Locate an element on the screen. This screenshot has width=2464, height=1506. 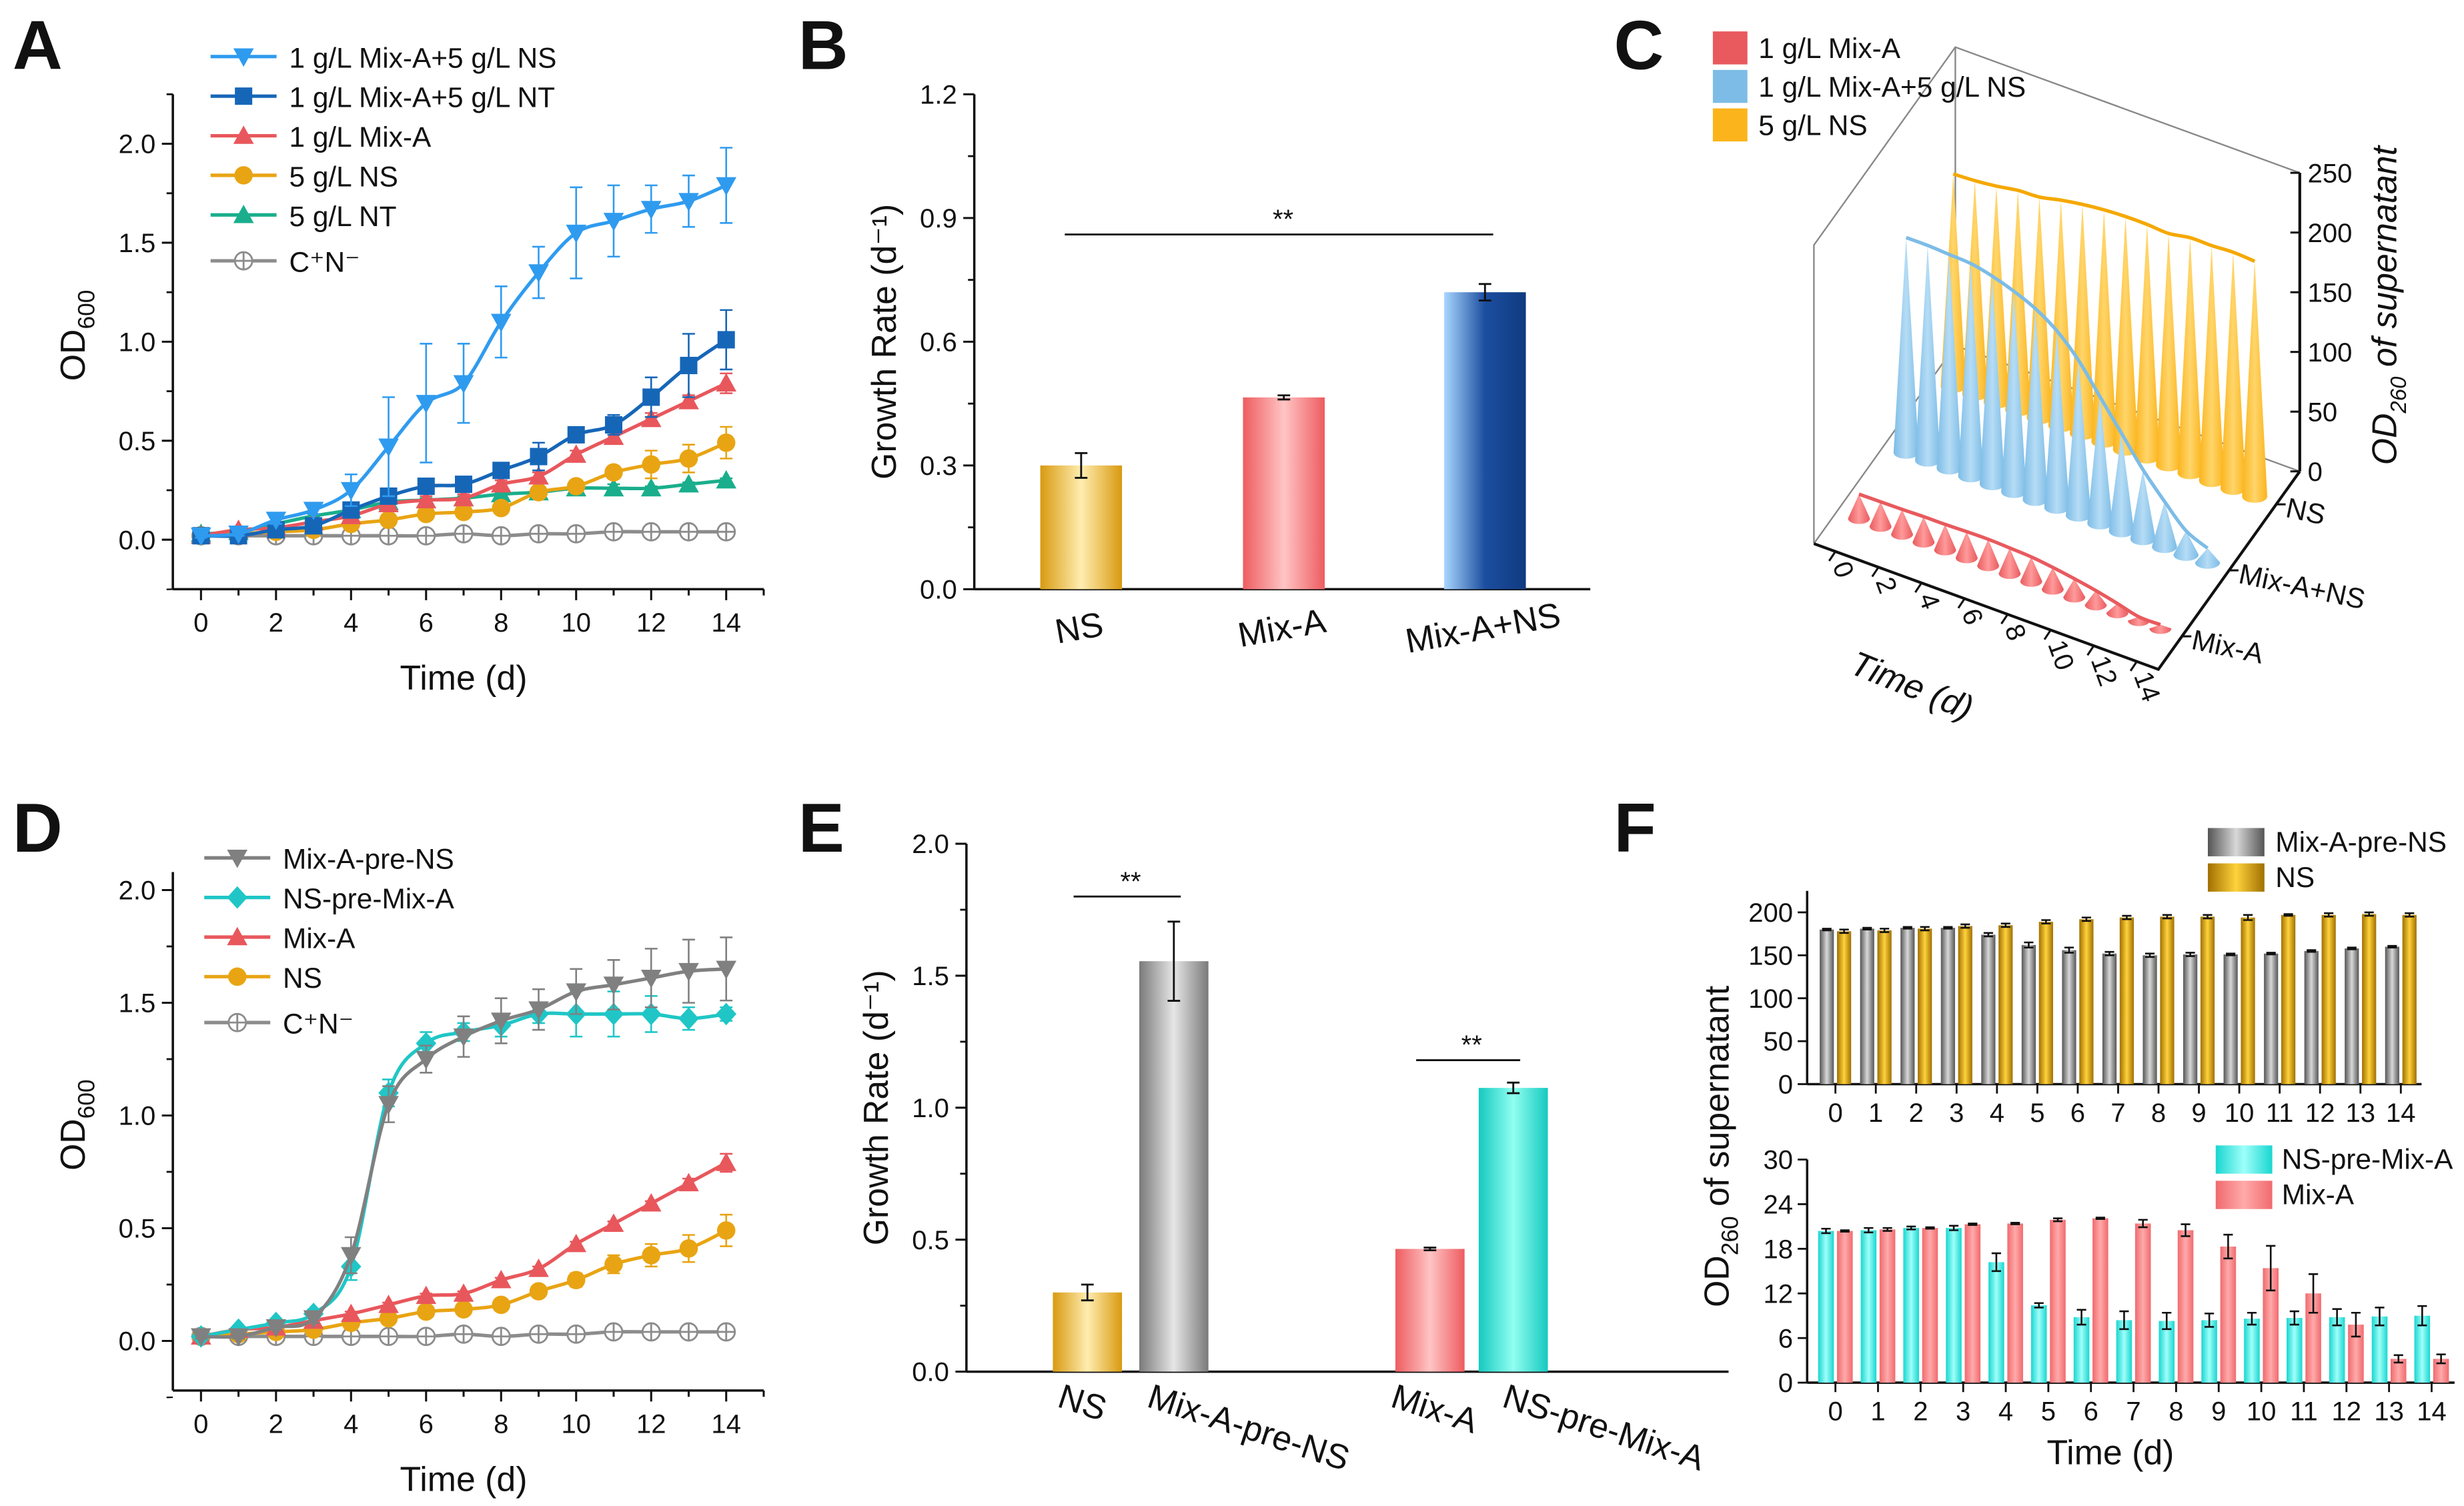
y-tick-label: 1.0 is located at coordinates (137, 1117).